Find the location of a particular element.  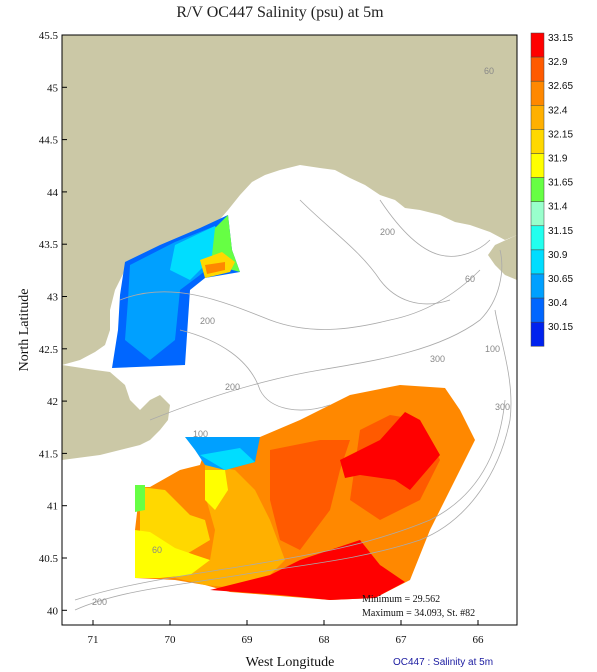

legend-label: 30.4 is located at coordinates (558, 303).